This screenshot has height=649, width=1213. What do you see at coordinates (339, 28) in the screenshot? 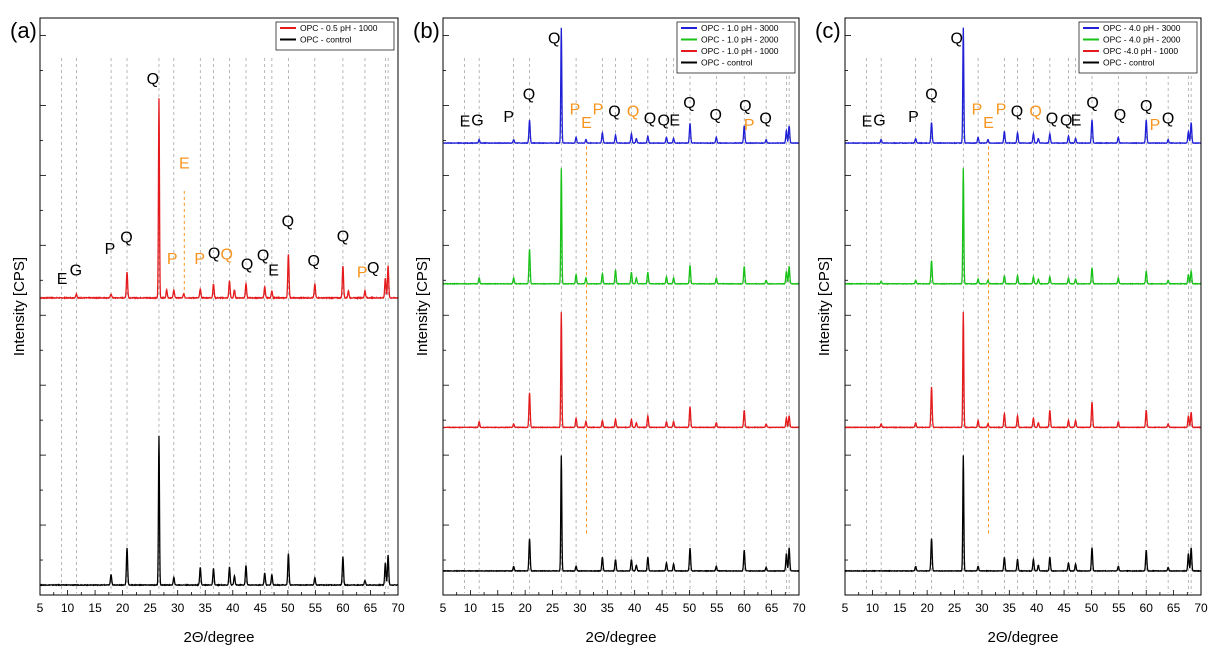
I see `legend-entry: OPC - 0.5 pH - 1000` at bounding box center [339, 28].